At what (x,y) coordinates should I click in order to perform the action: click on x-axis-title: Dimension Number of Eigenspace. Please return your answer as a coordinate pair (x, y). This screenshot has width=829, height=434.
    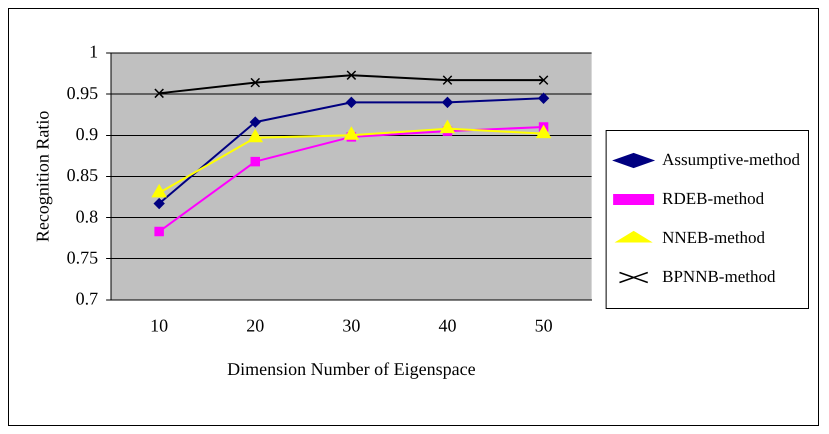
    Looking at the image, I should click on (351, 368).